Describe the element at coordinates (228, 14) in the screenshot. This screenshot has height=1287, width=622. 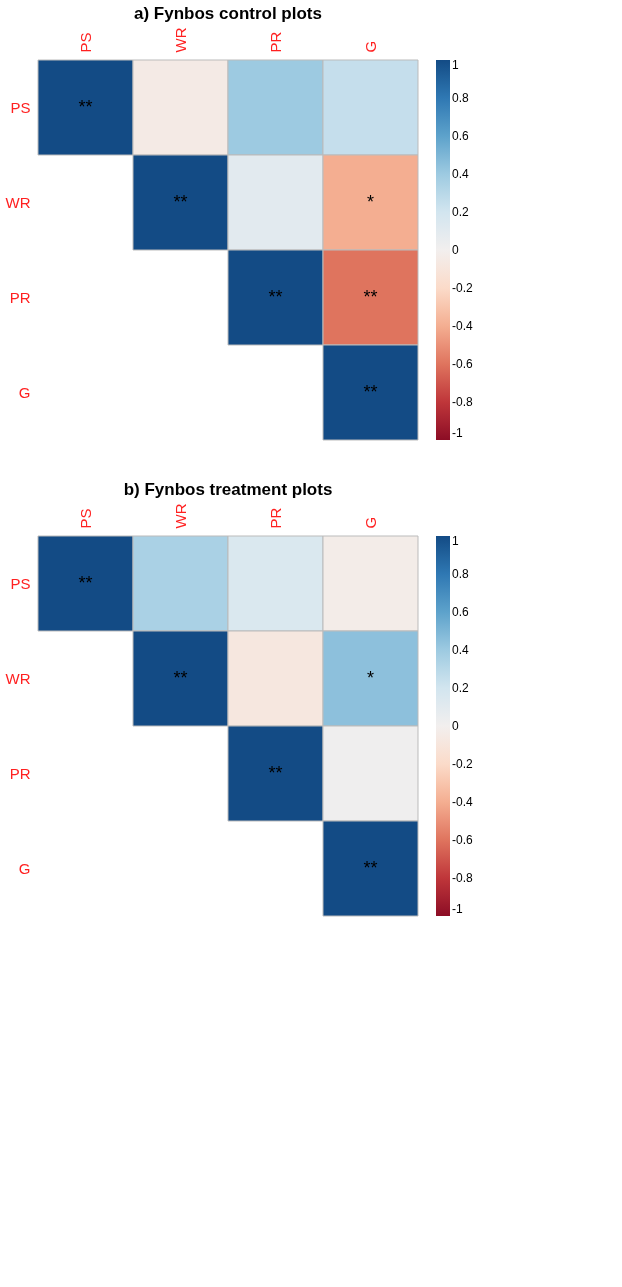
I see `chart-title: a) Fynbos control plots` at that location.